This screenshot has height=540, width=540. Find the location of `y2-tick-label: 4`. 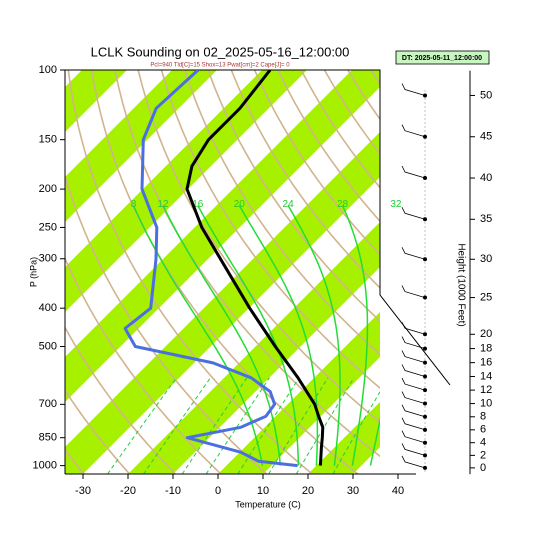

y2-tick-label: 4 is located at coordinates (483, 443).